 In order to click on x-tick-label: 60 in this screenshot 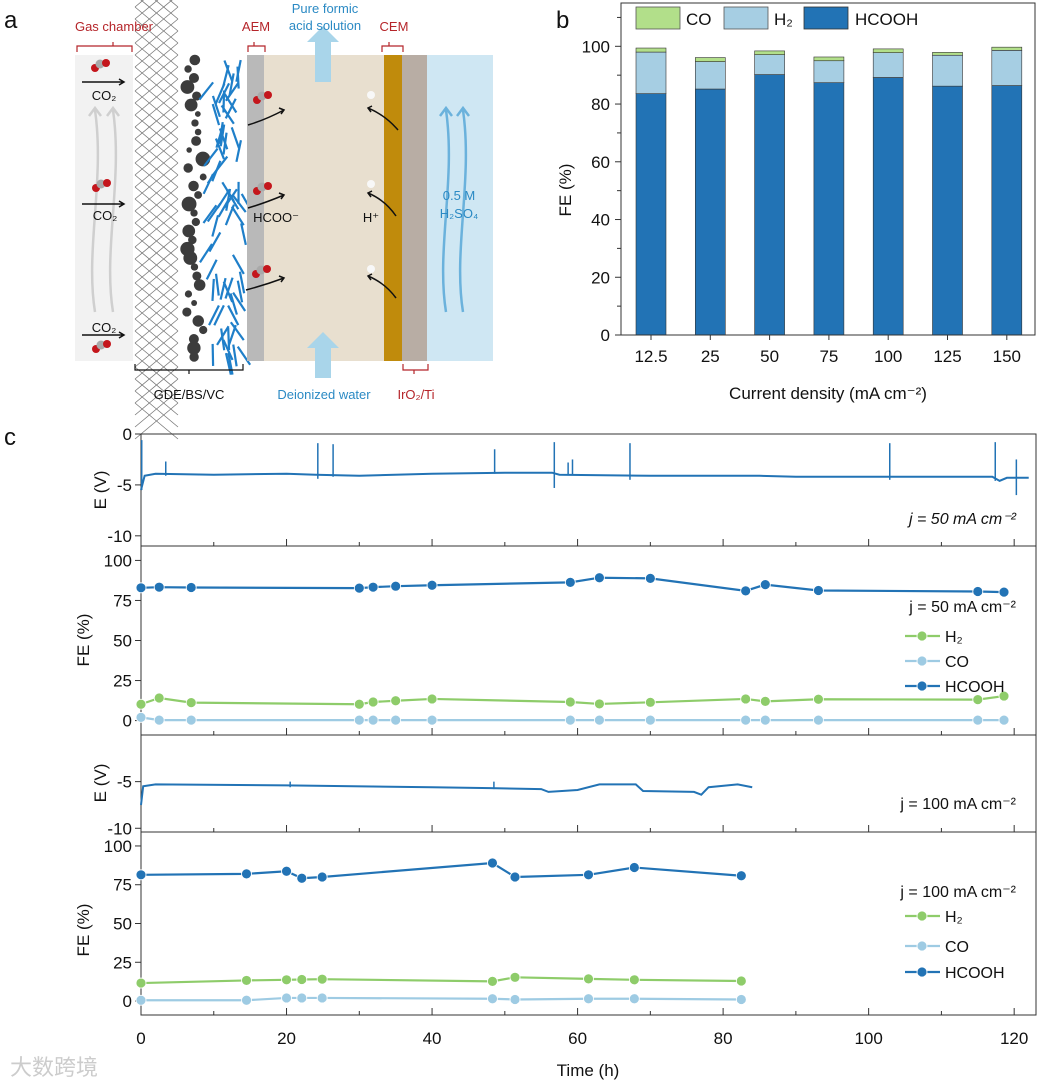, I will do `click(577, 1038)`.